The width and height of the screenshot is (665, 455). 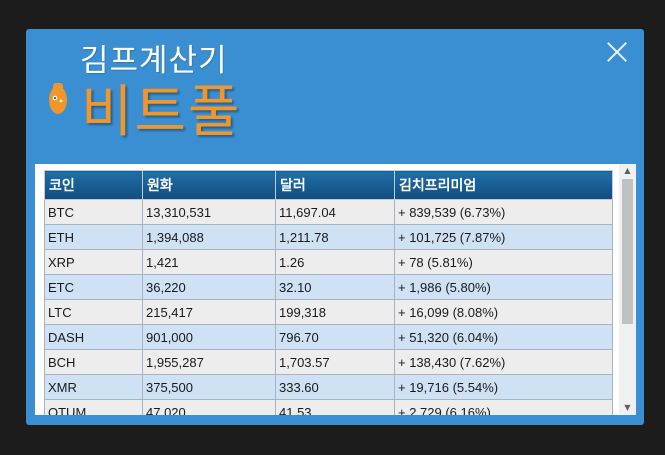 What do you see at coordinates (154, 61) in the screenshot?
I see `logo-subtitle: 김프계산기` at bounding box center [154, 61].